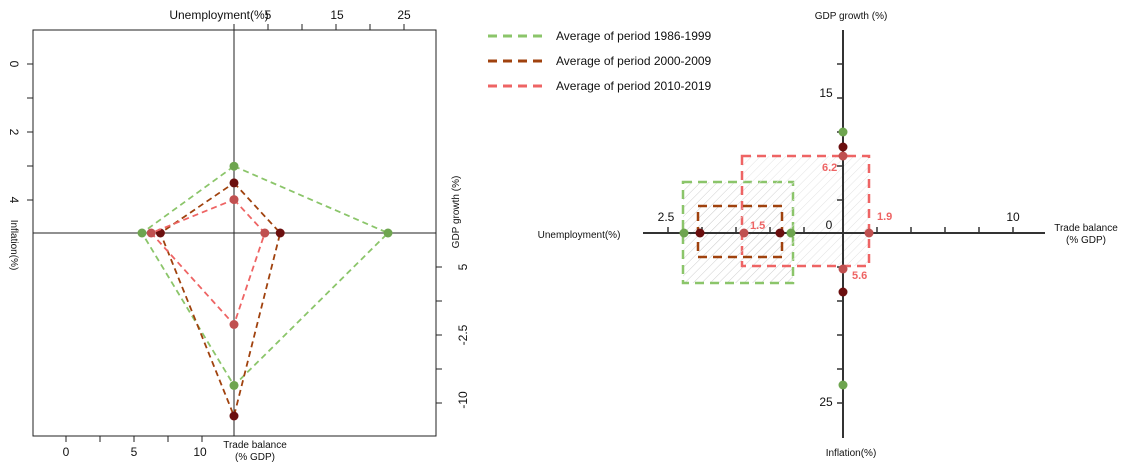  I want to click on right-right-tick-label: 10, so click(1013, 217).